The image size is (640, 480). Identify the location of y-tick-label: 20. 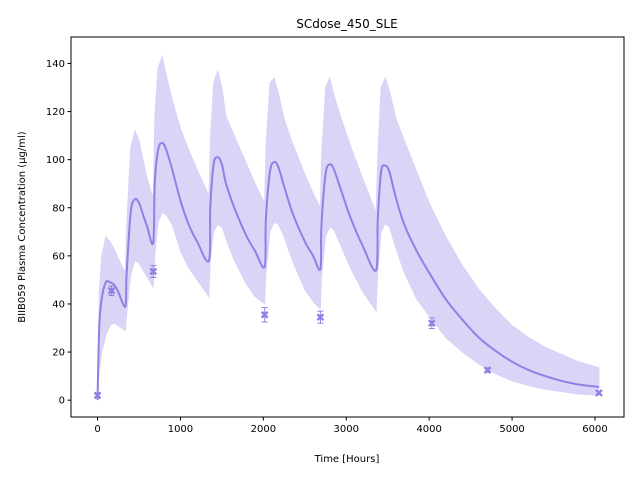
(58, 353).